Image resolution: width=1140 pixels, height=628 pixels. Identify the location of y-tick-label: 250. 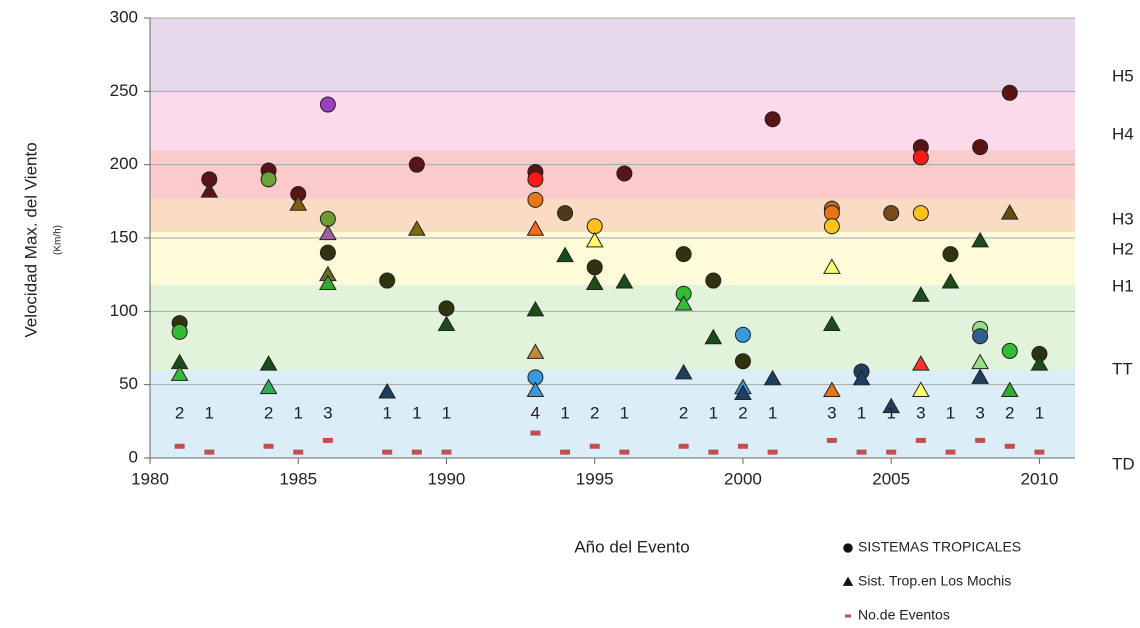
(124, 90).